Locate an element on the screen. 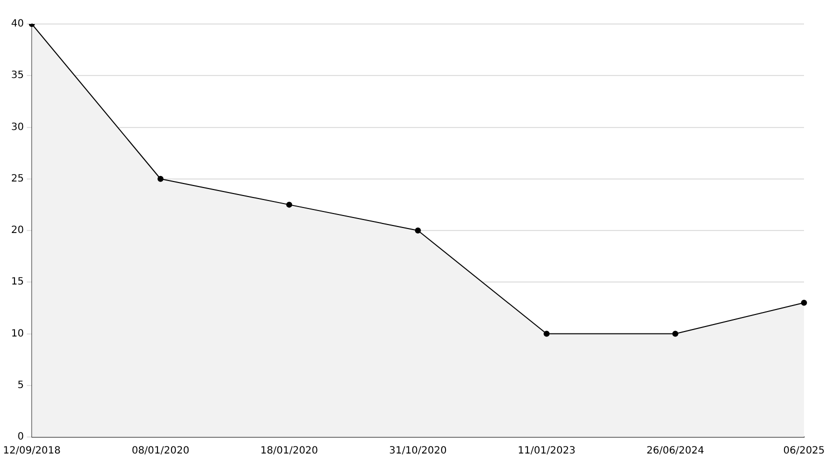 The width and height of the screenshot is (834, 468). y-tick-label: 30 is located at coordinates (17, 127).